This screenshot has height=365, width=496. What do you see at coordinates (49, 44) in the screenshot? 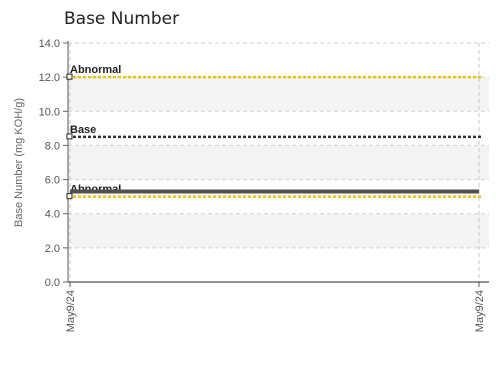
I see `y-tick-label: 14.0` at bounding box center [49, 44].